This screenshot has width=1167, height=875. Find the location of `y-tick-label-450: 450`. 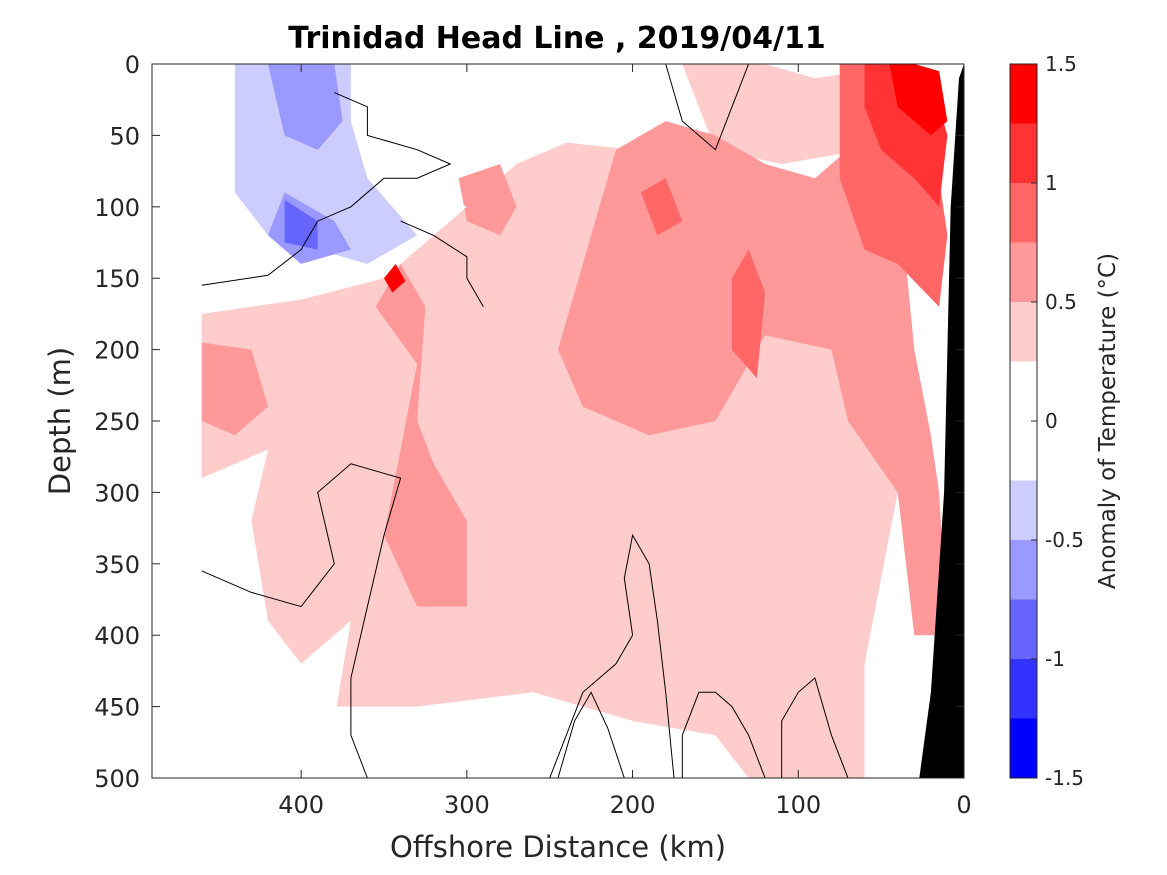

y-tick-label-450: 450 is located at coordinates (117, 708).